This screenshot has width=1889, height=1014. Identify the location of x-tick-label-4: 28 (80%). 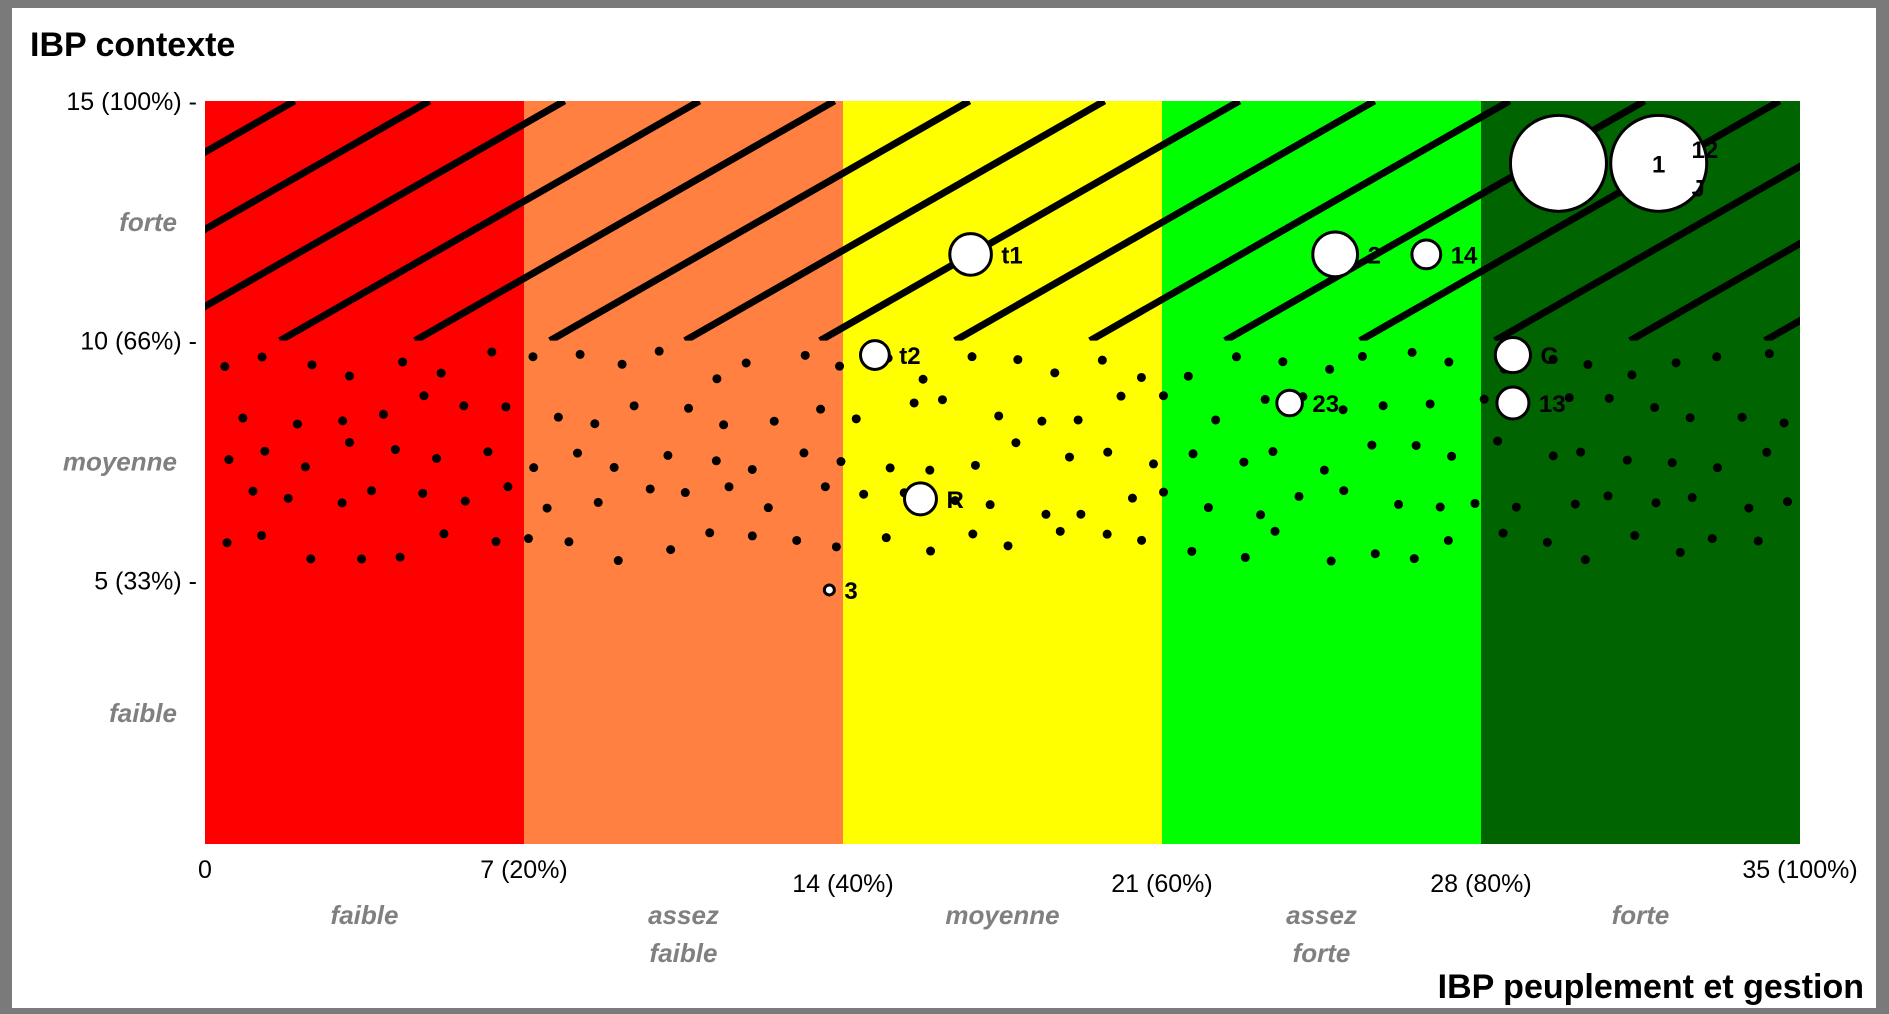
(1480, 884).